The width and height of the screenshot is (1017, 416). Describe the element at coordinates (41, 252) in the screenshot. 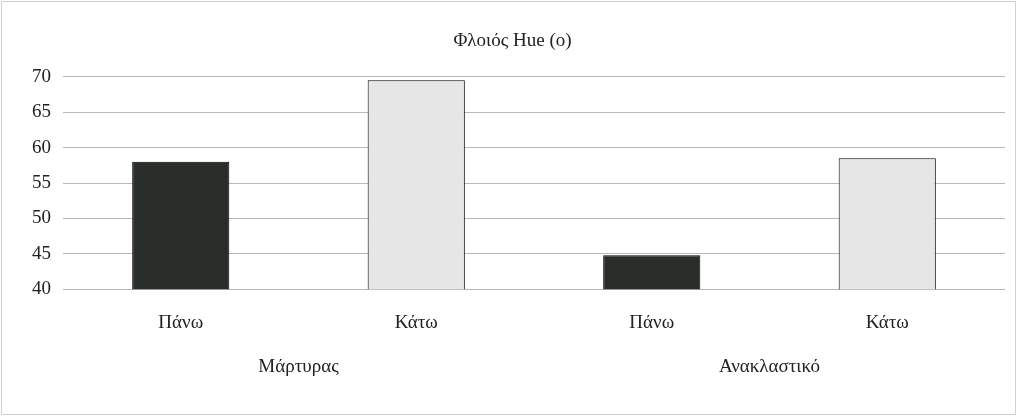

I see `y-tick-label: 45` at that location.